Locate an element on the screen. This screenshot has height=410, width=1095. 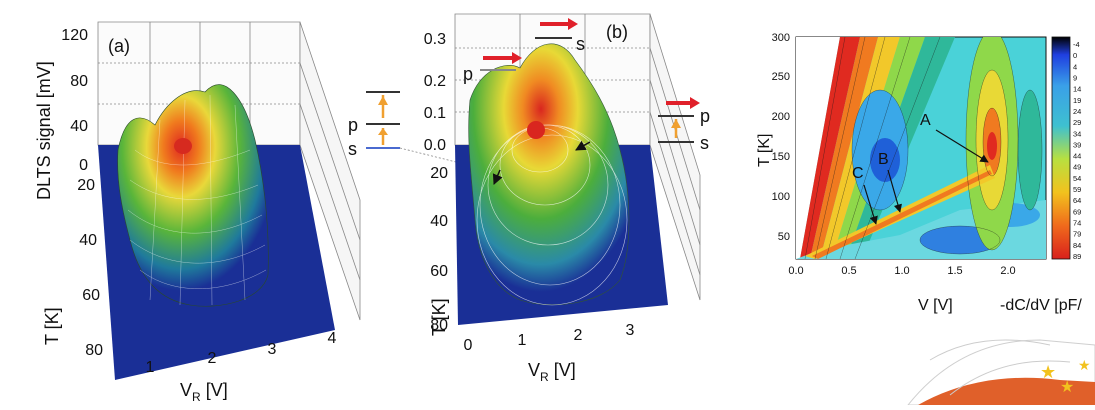
y-tick: 200 is located at coordinates (781, 117).